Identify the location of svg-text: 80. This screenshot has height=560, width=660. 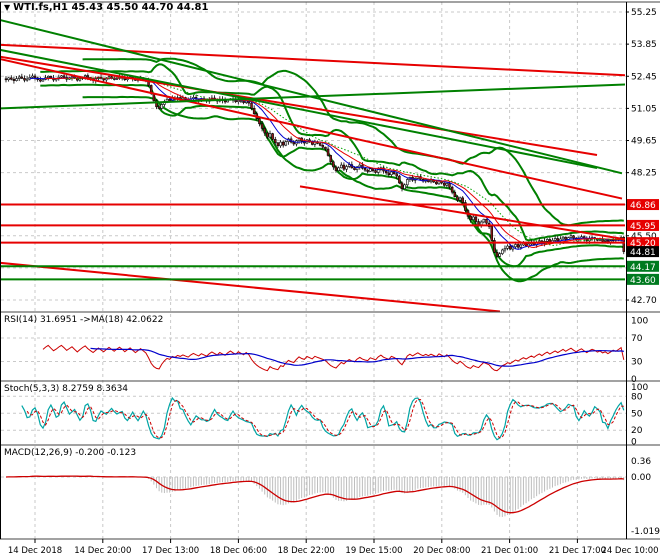
(637, 397).